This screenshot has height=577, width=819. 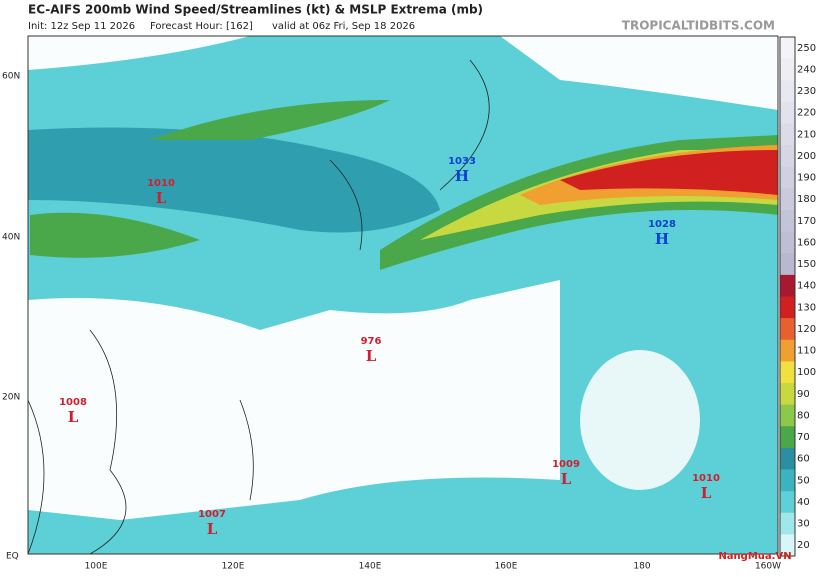 I want to click on lat-label: 40N, so click(x=11, y=238).